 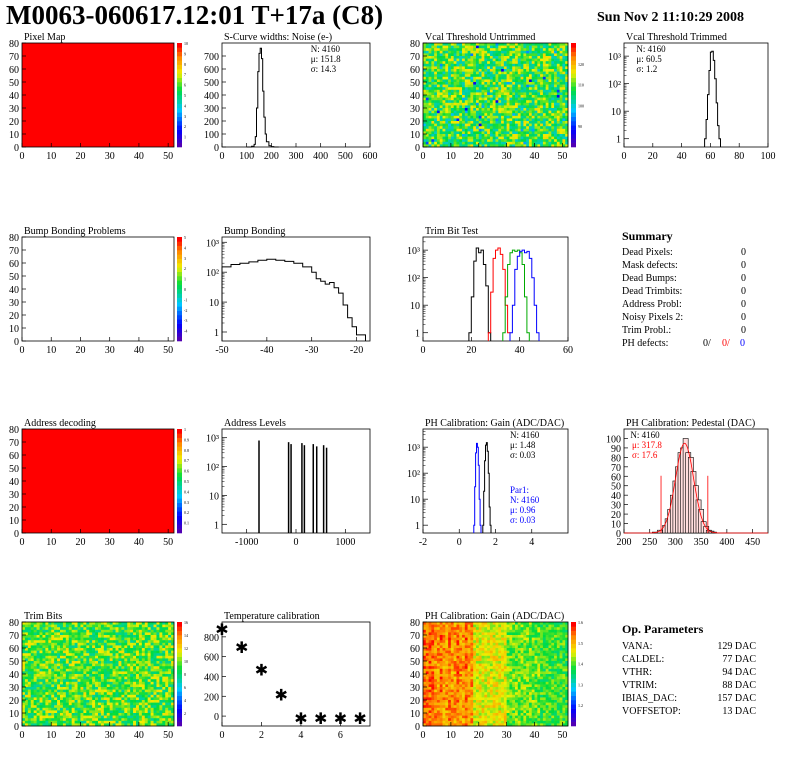 I want to click on y-tick-label: 100, so click(x=211, y=135).